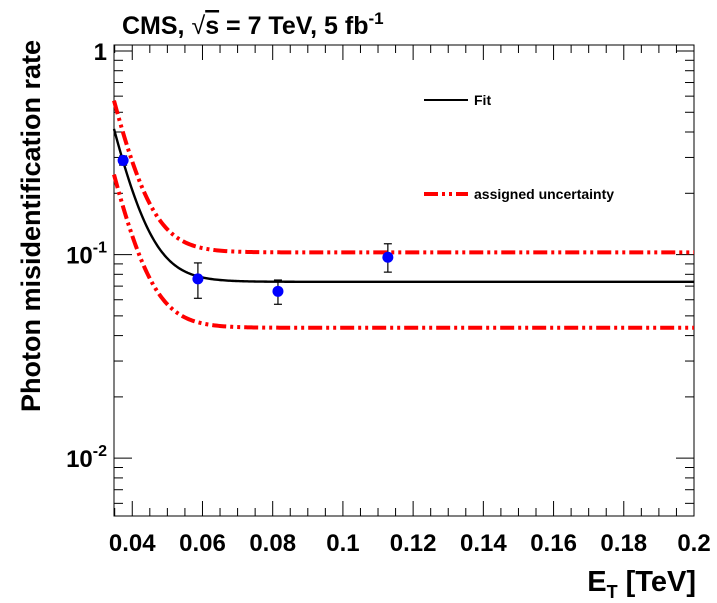 Image resolution: width=717 pixels, height=603 pixels. I want to click on x-tick-label: 0.04, so click(132, 543).